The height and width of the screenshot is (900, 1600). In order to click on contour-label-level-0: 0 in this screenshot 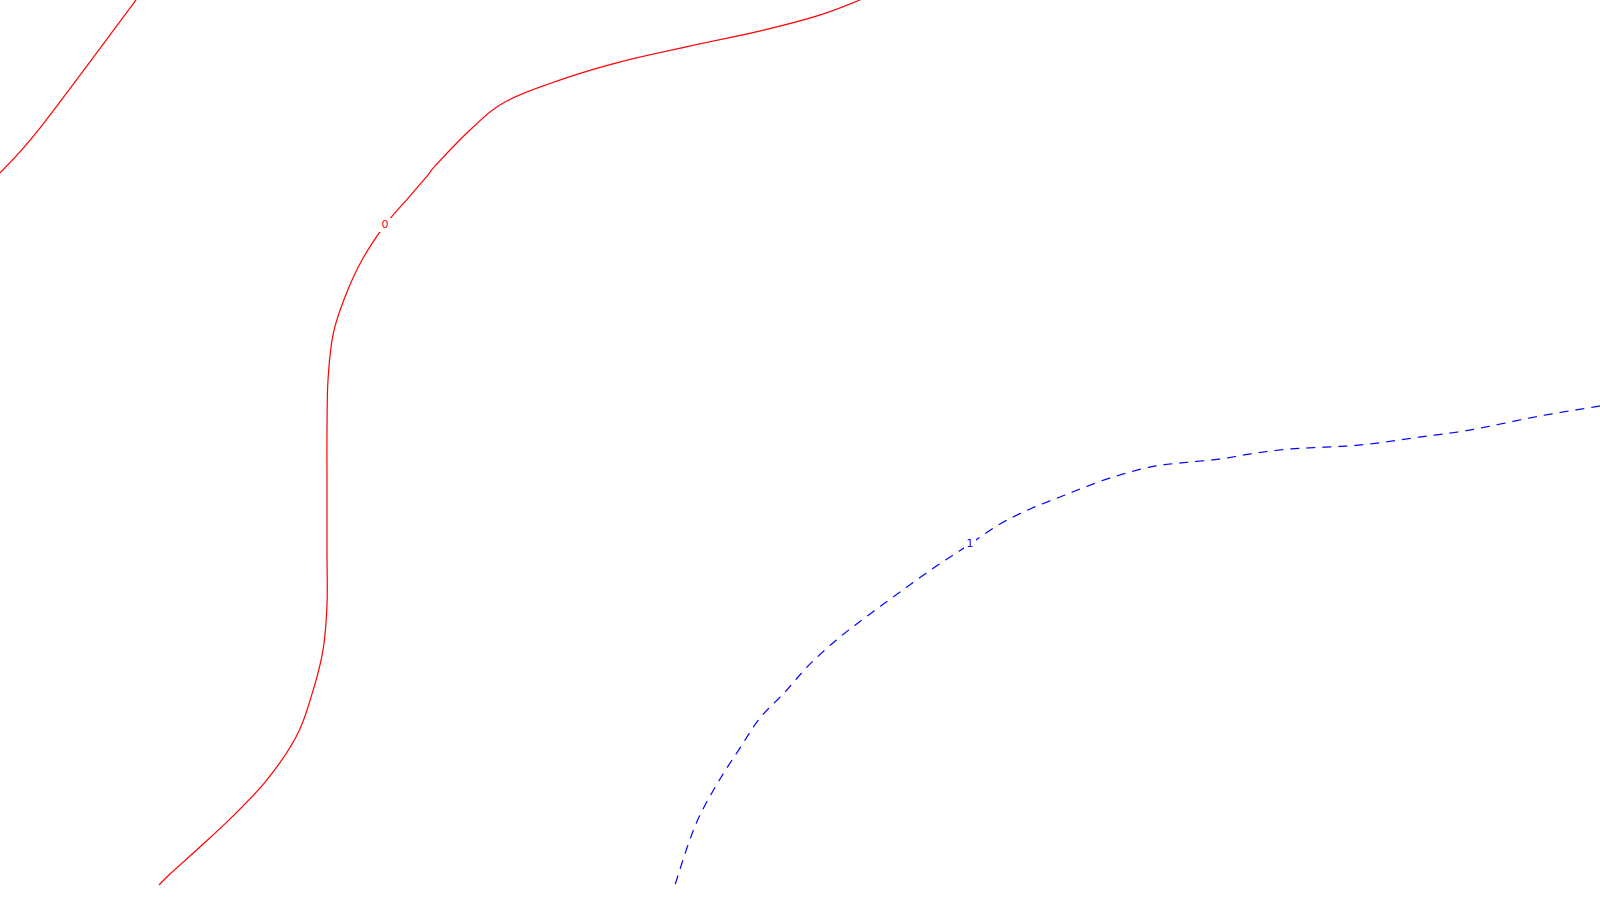, I will do `click(385, 224)`.